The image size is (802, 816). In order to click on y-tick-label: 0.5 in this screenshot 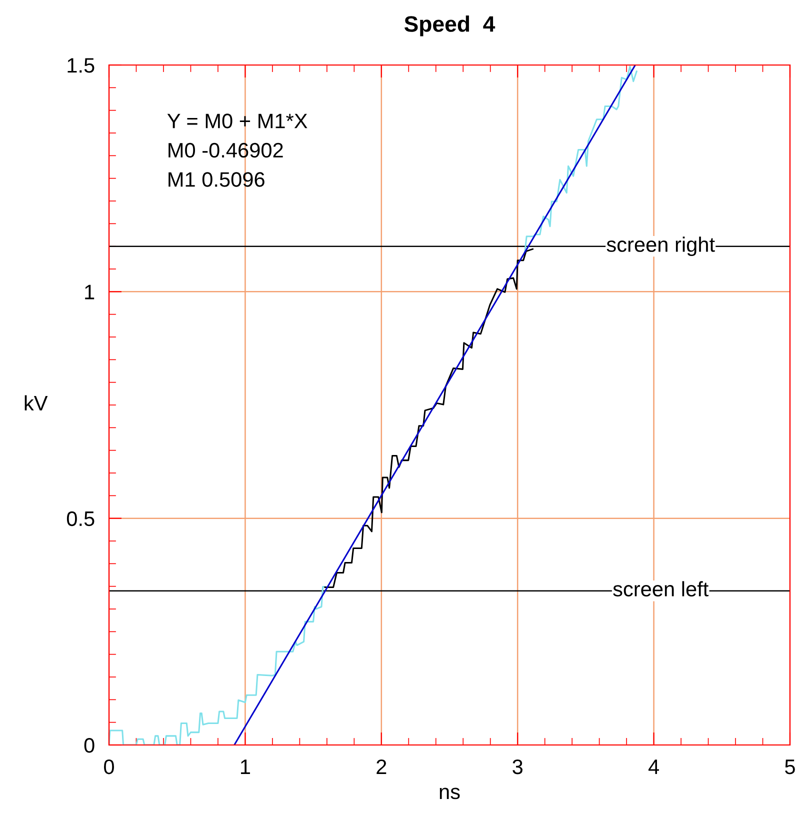, I will do `click(80, 518)`.